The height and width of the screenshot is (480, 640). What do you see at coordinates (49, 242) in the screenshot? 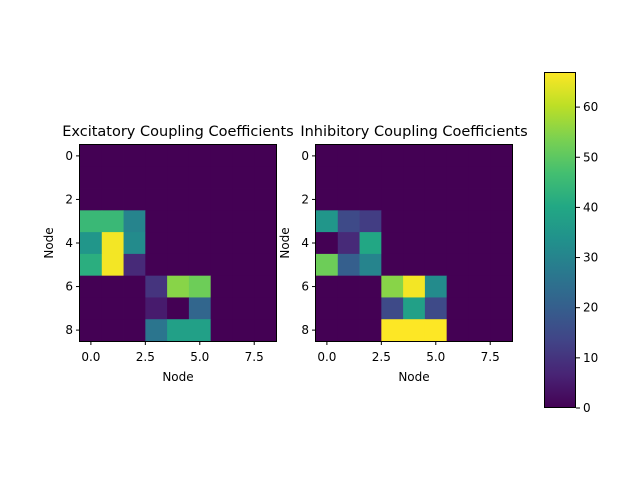
I see `excitatory-y-label: Node` at bounding box center [49, 242].